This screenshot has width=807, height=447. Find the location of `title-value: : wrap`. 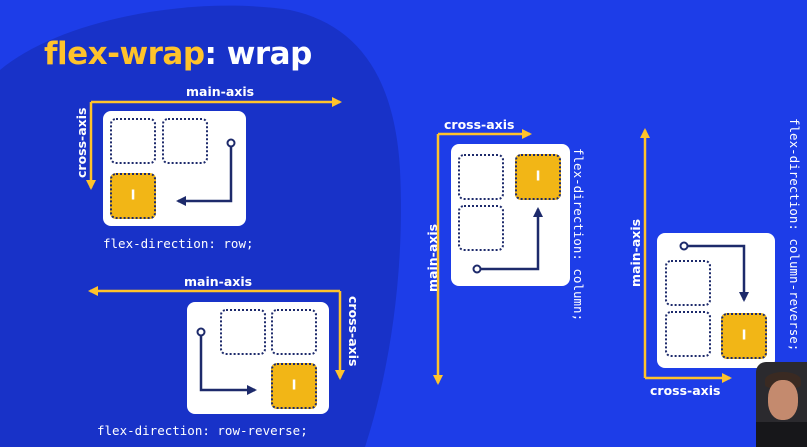

title-value: : wrap is located at coordinates (258, 54).